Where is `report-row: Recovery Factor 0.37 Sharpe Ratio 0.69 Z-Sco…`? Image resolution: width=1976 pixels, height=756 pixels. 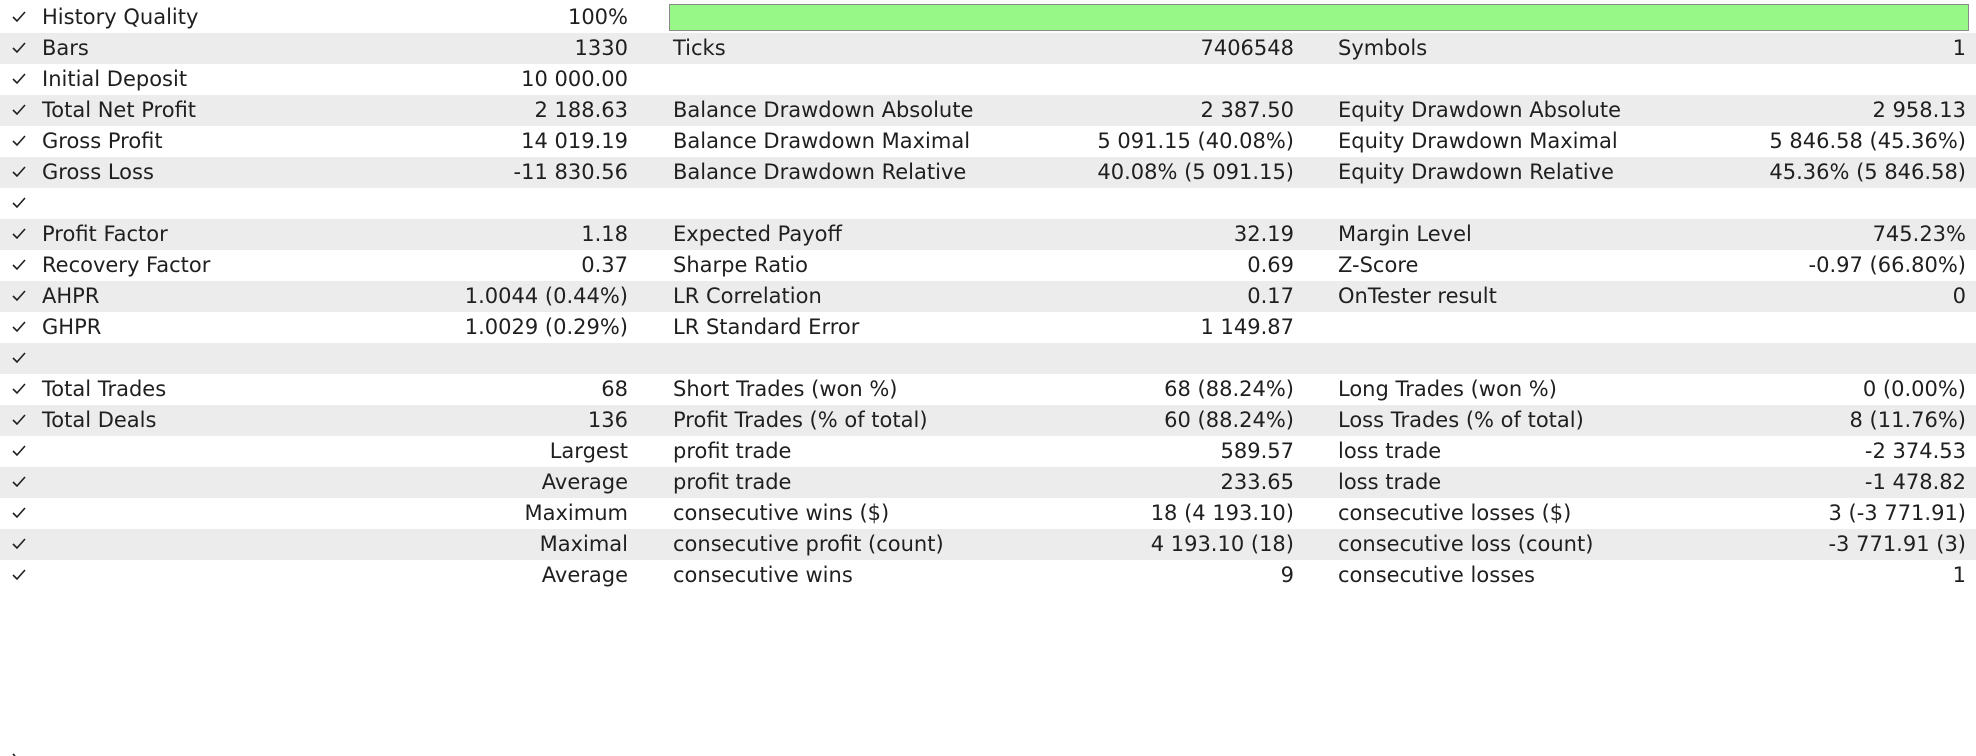
report-row: Recovery Factor 0.37 Sharpe Ratio 0.69 Z-Sco… is located at coordinates (988, 265).